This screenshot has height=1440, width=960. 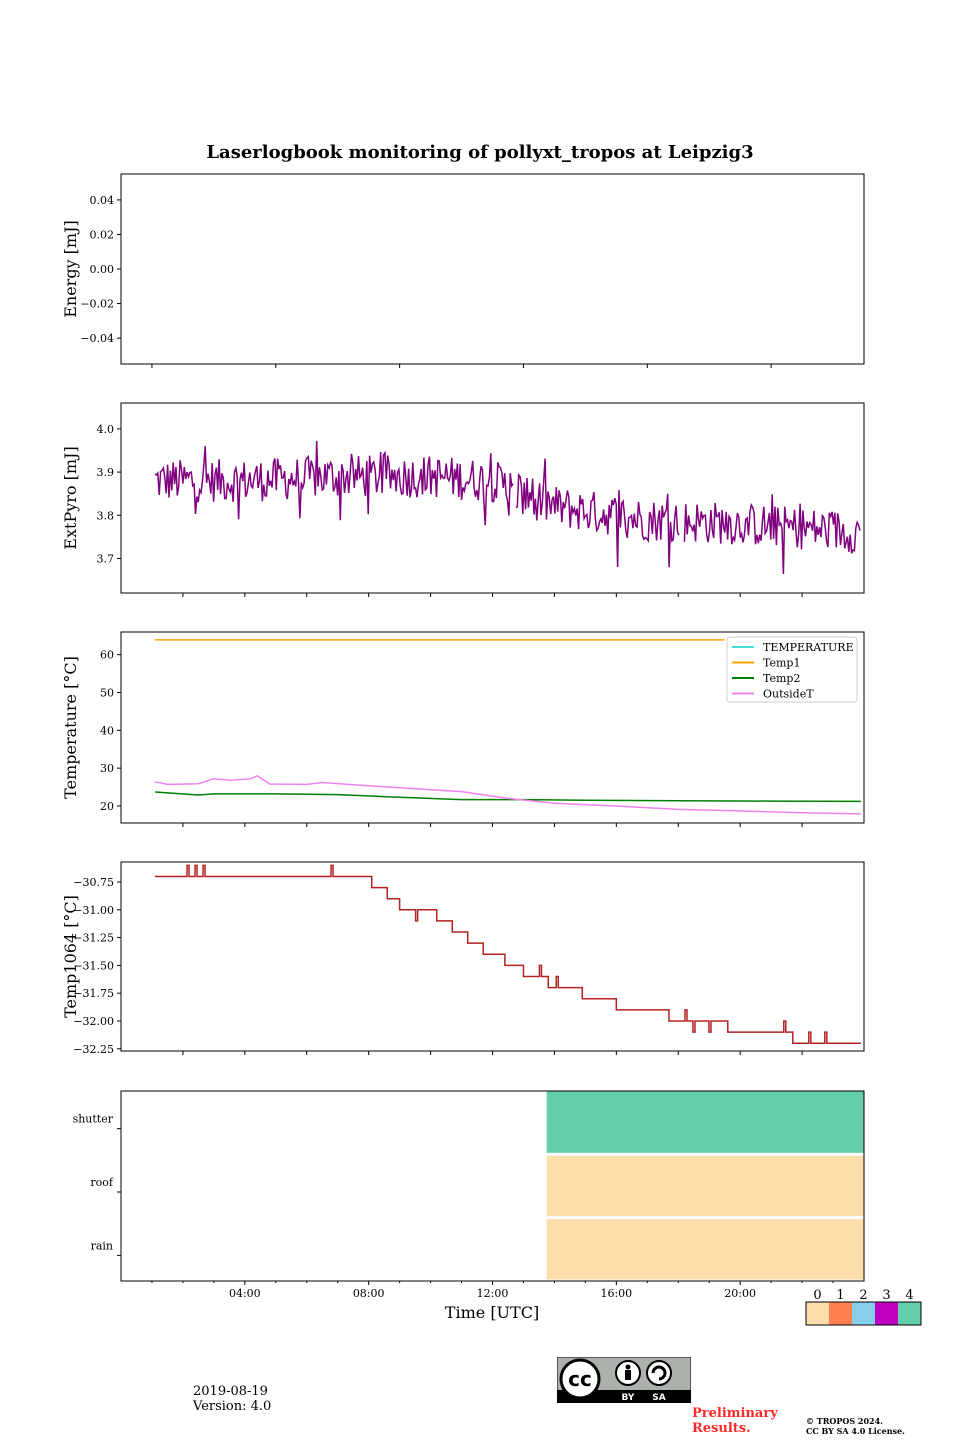 What do you see at coordinates (97, 304) in the screenshot?
I see `y-tick-label: −0.02` at bounding box center [97, 304].